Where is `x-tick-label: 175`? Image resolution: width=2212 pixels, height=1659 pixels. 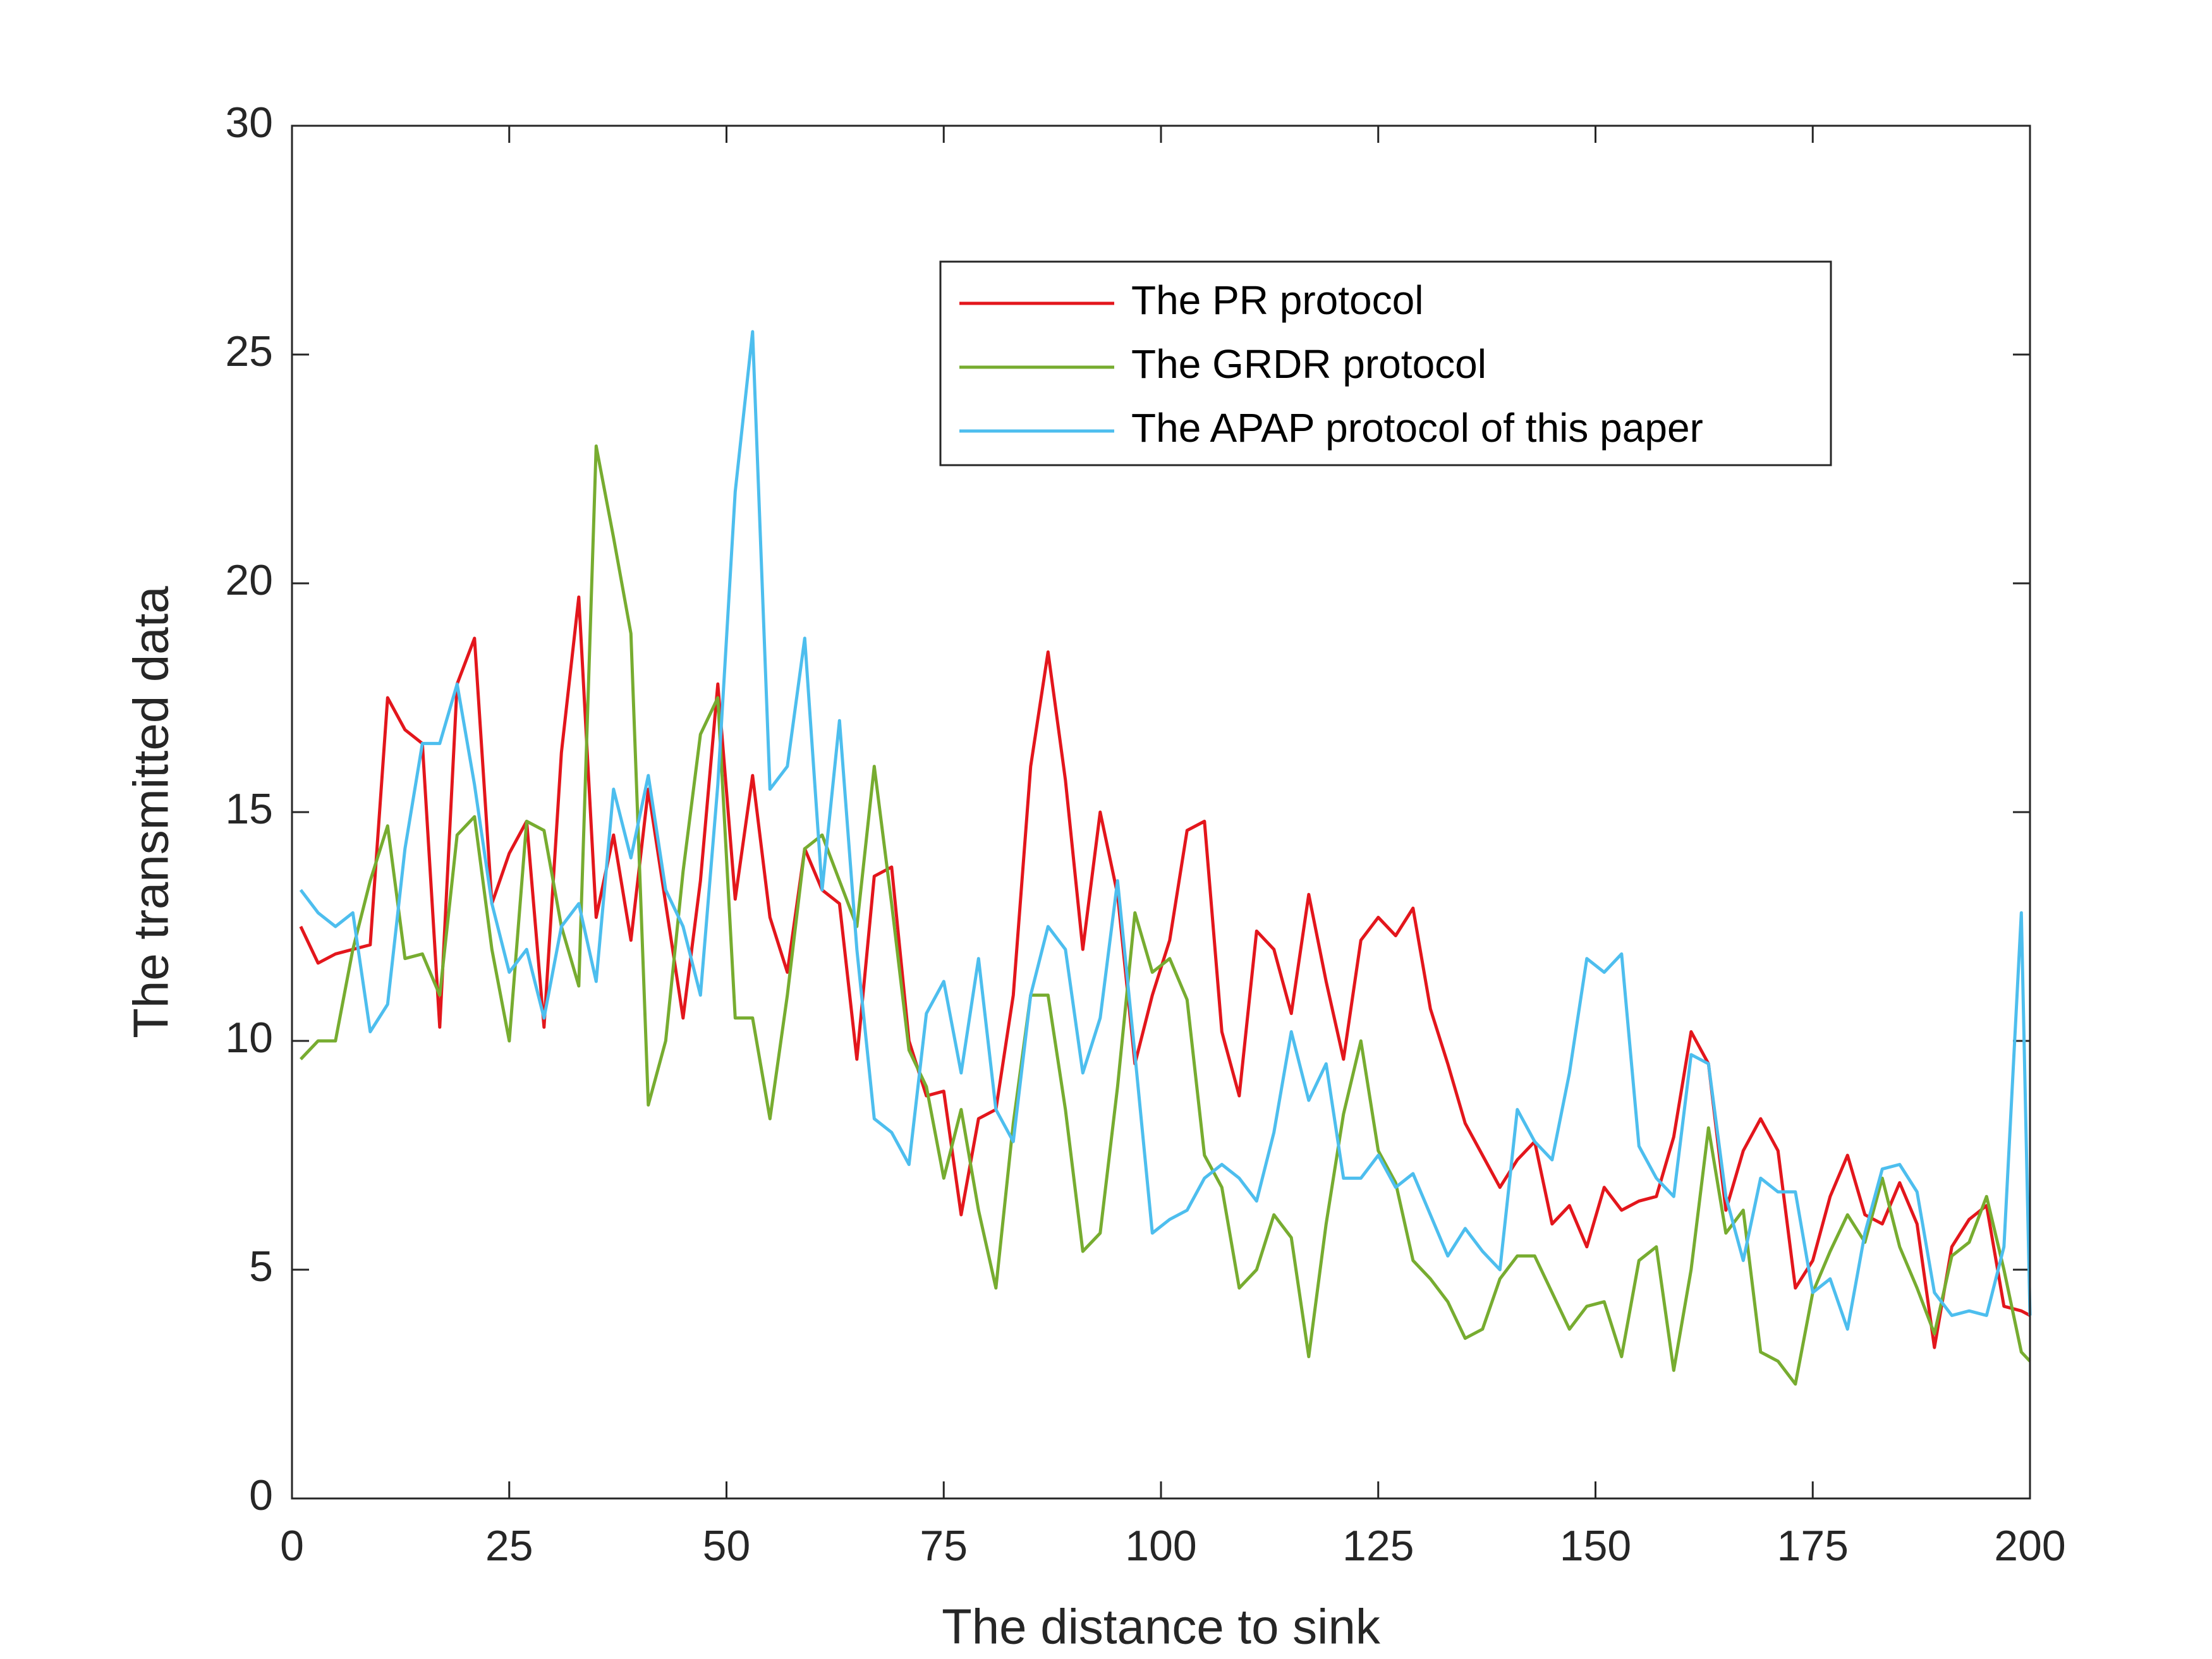
x-tick-label: 175 is located at coordinates (1813, 1546).